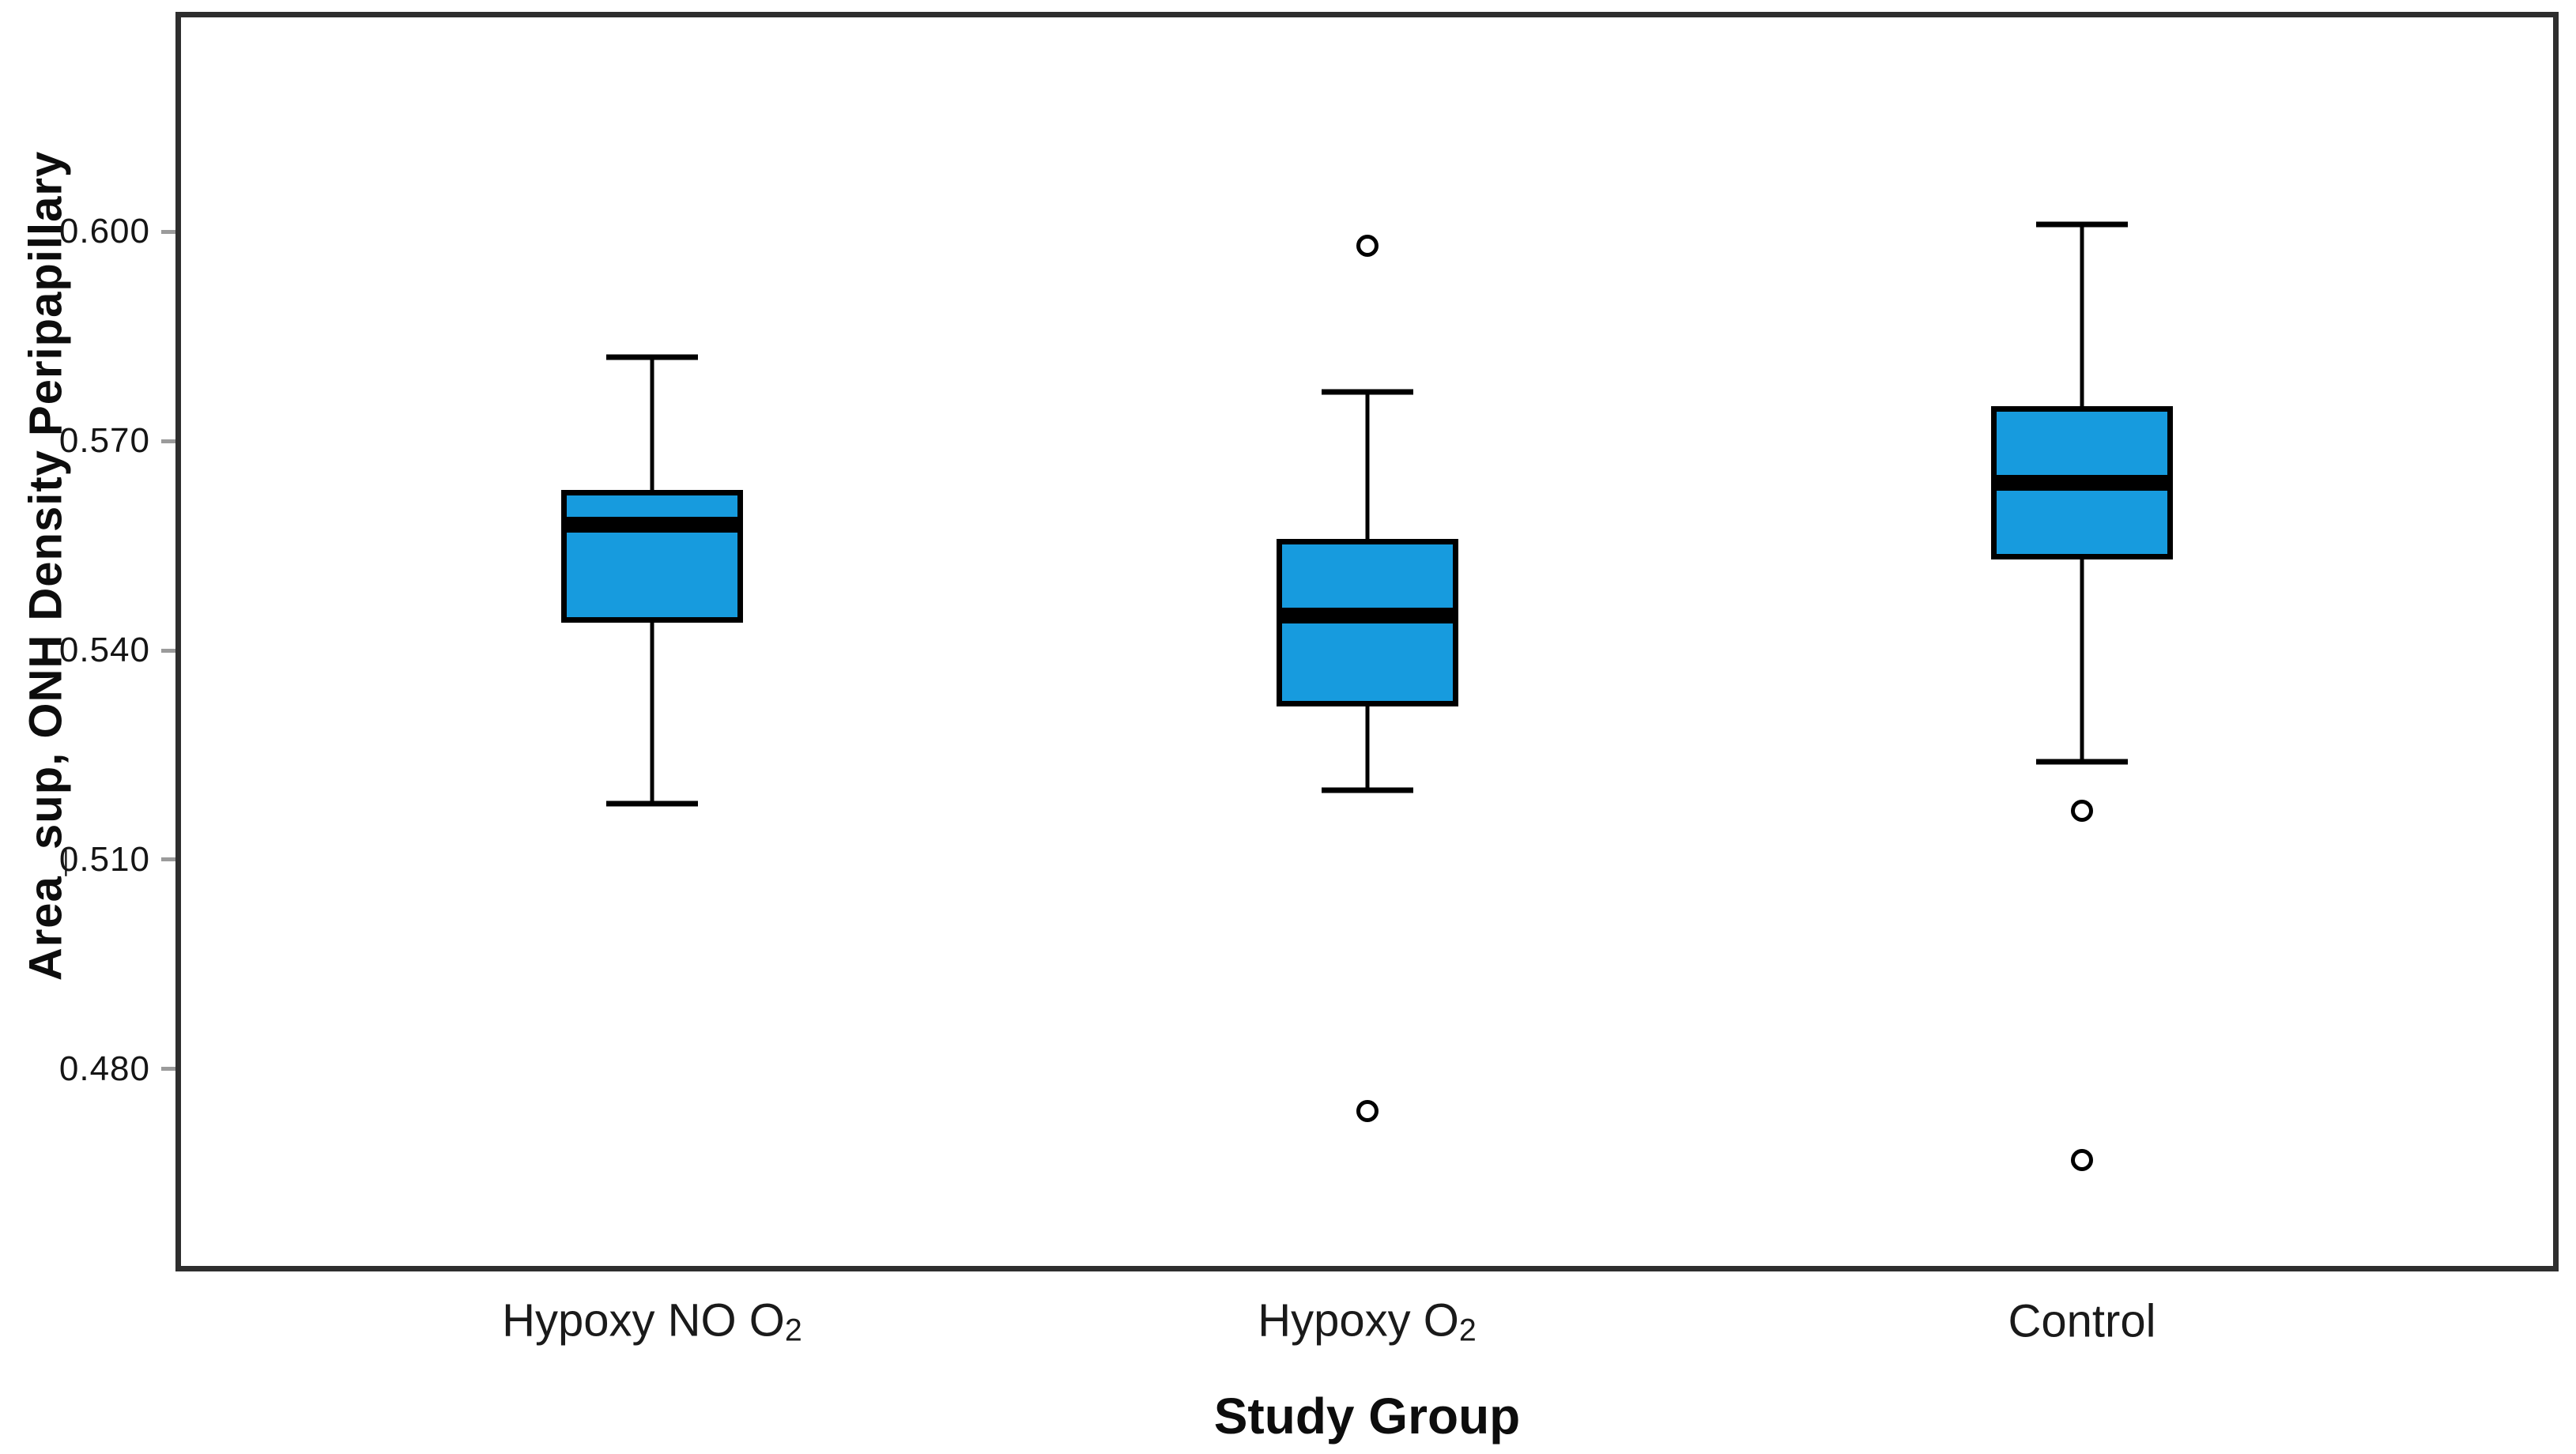 The height and width of the screenshot is (1454, 2576). What do you see at coordinates (104, 1068) in the screenshot?
I see `y-tick-label: 0.480` at bounding box center [104, 1068].